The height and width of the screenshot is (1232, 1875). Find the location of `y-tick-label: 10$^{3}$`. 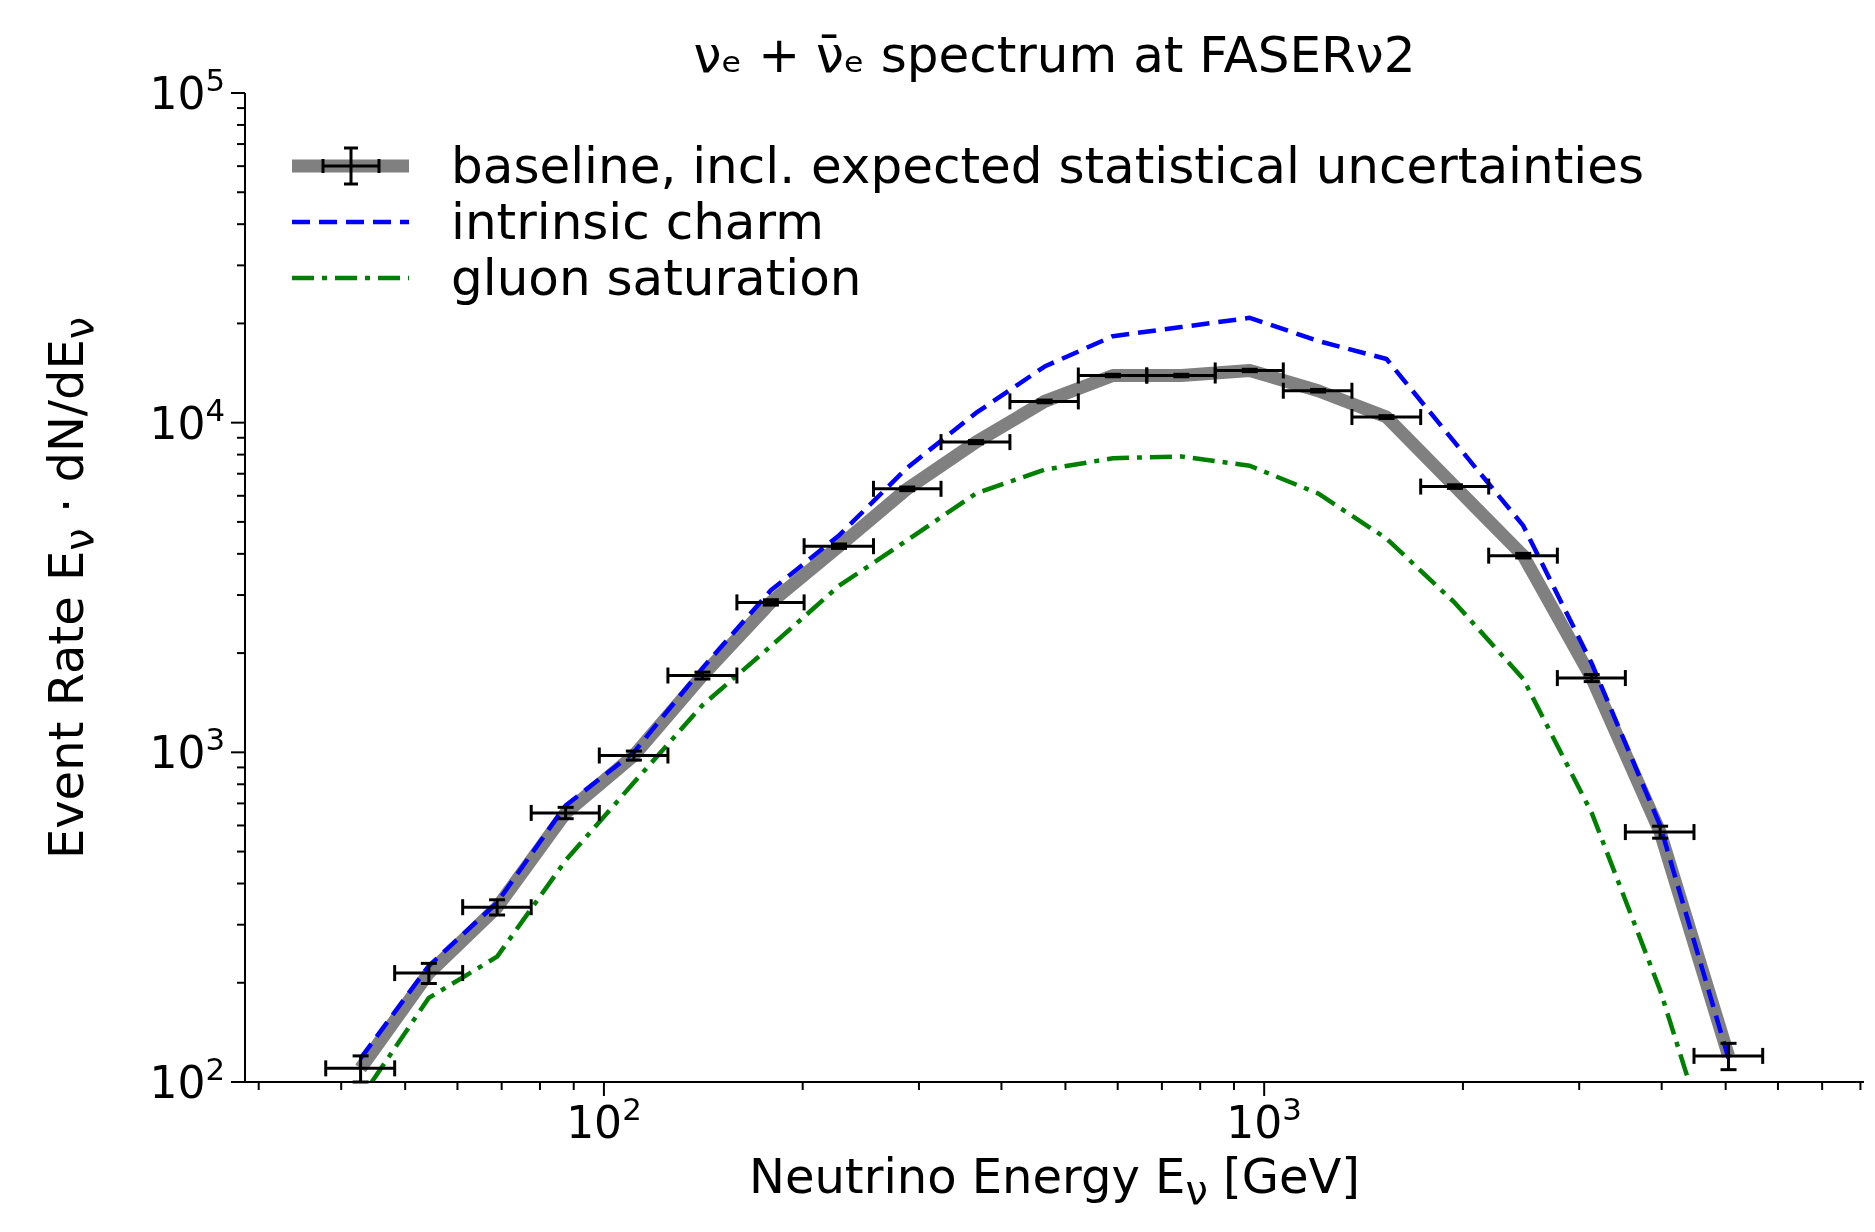

y-tick-label: 10$^{3}$ is located at coordinates (187, 750).